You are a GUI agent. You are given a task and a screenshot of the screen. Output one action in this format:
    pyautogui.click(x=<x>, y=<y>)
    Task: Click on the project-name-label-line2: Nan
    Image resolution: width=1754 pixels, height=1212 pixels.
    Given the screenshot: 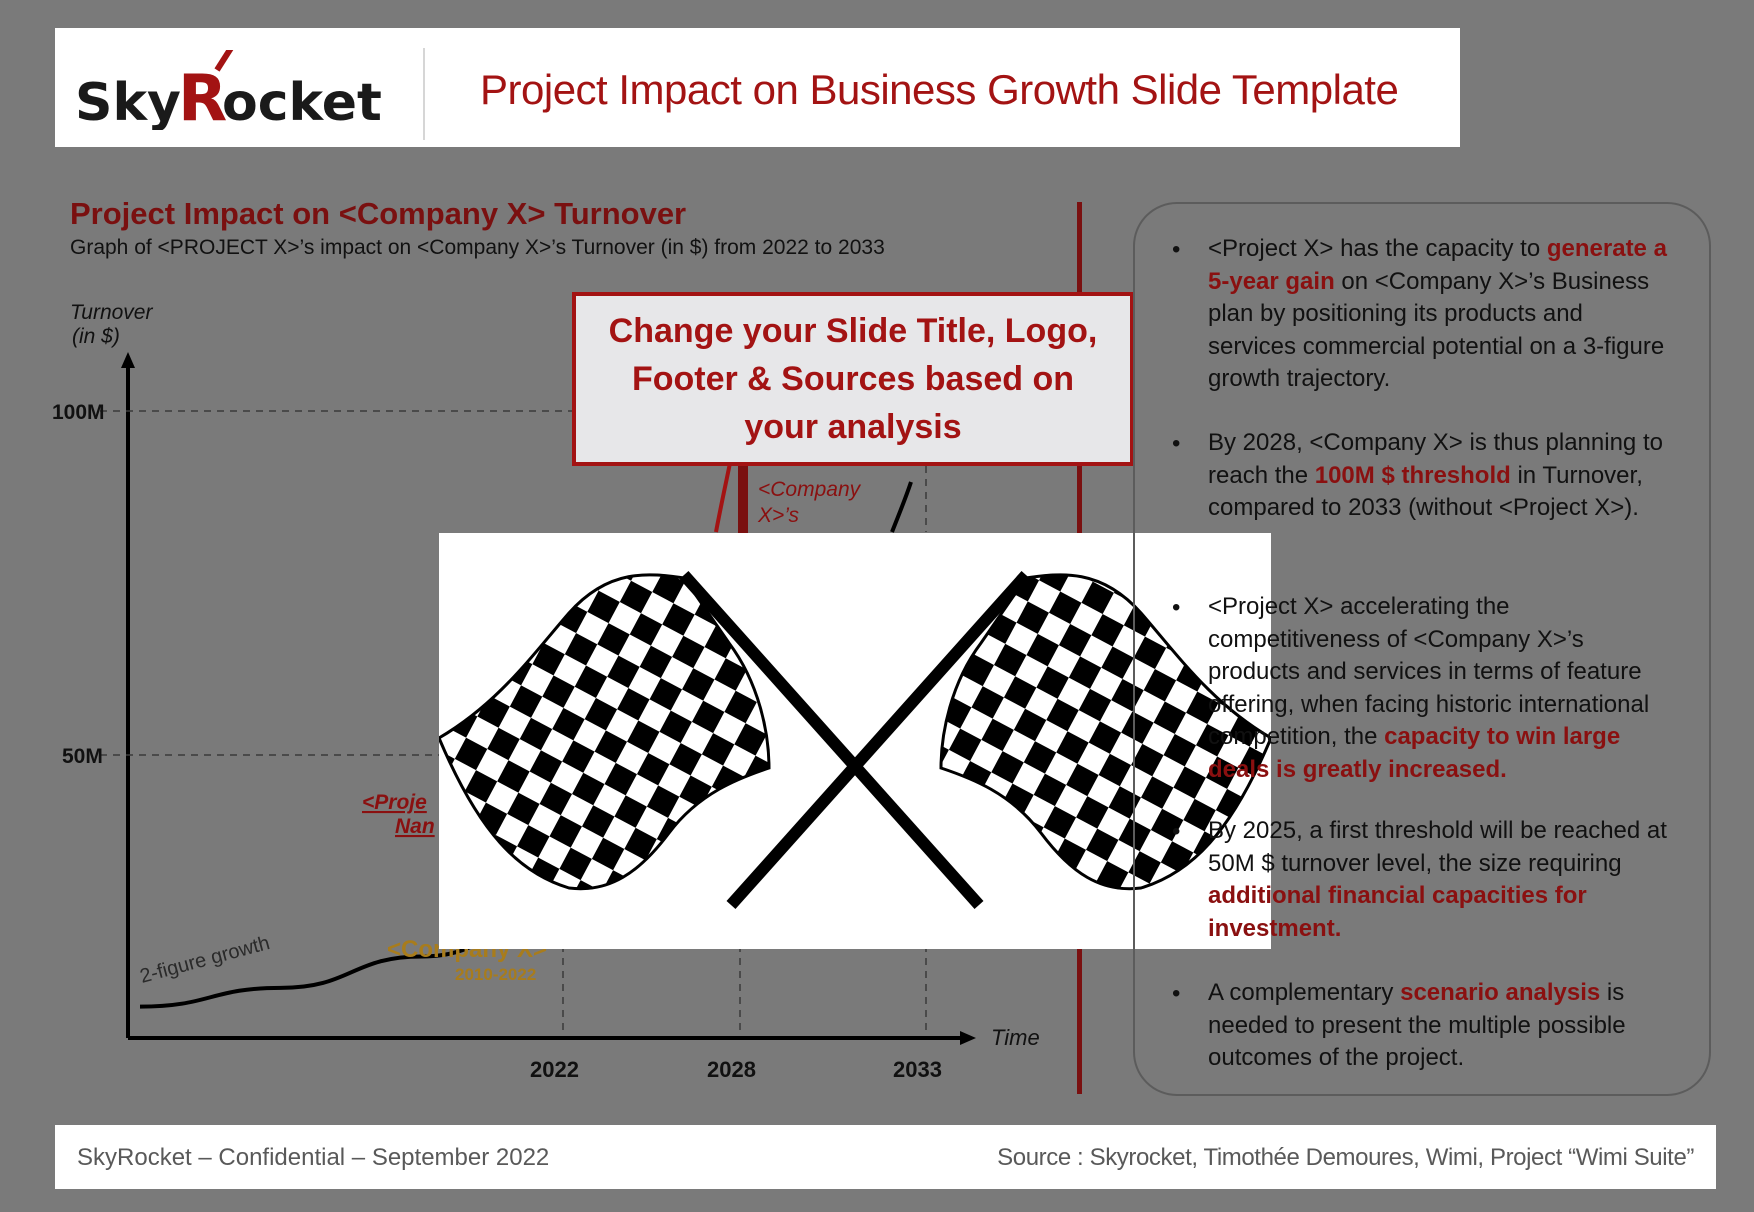 What is the action you would take?
    pyautogui.click(x=415, y=826)
    